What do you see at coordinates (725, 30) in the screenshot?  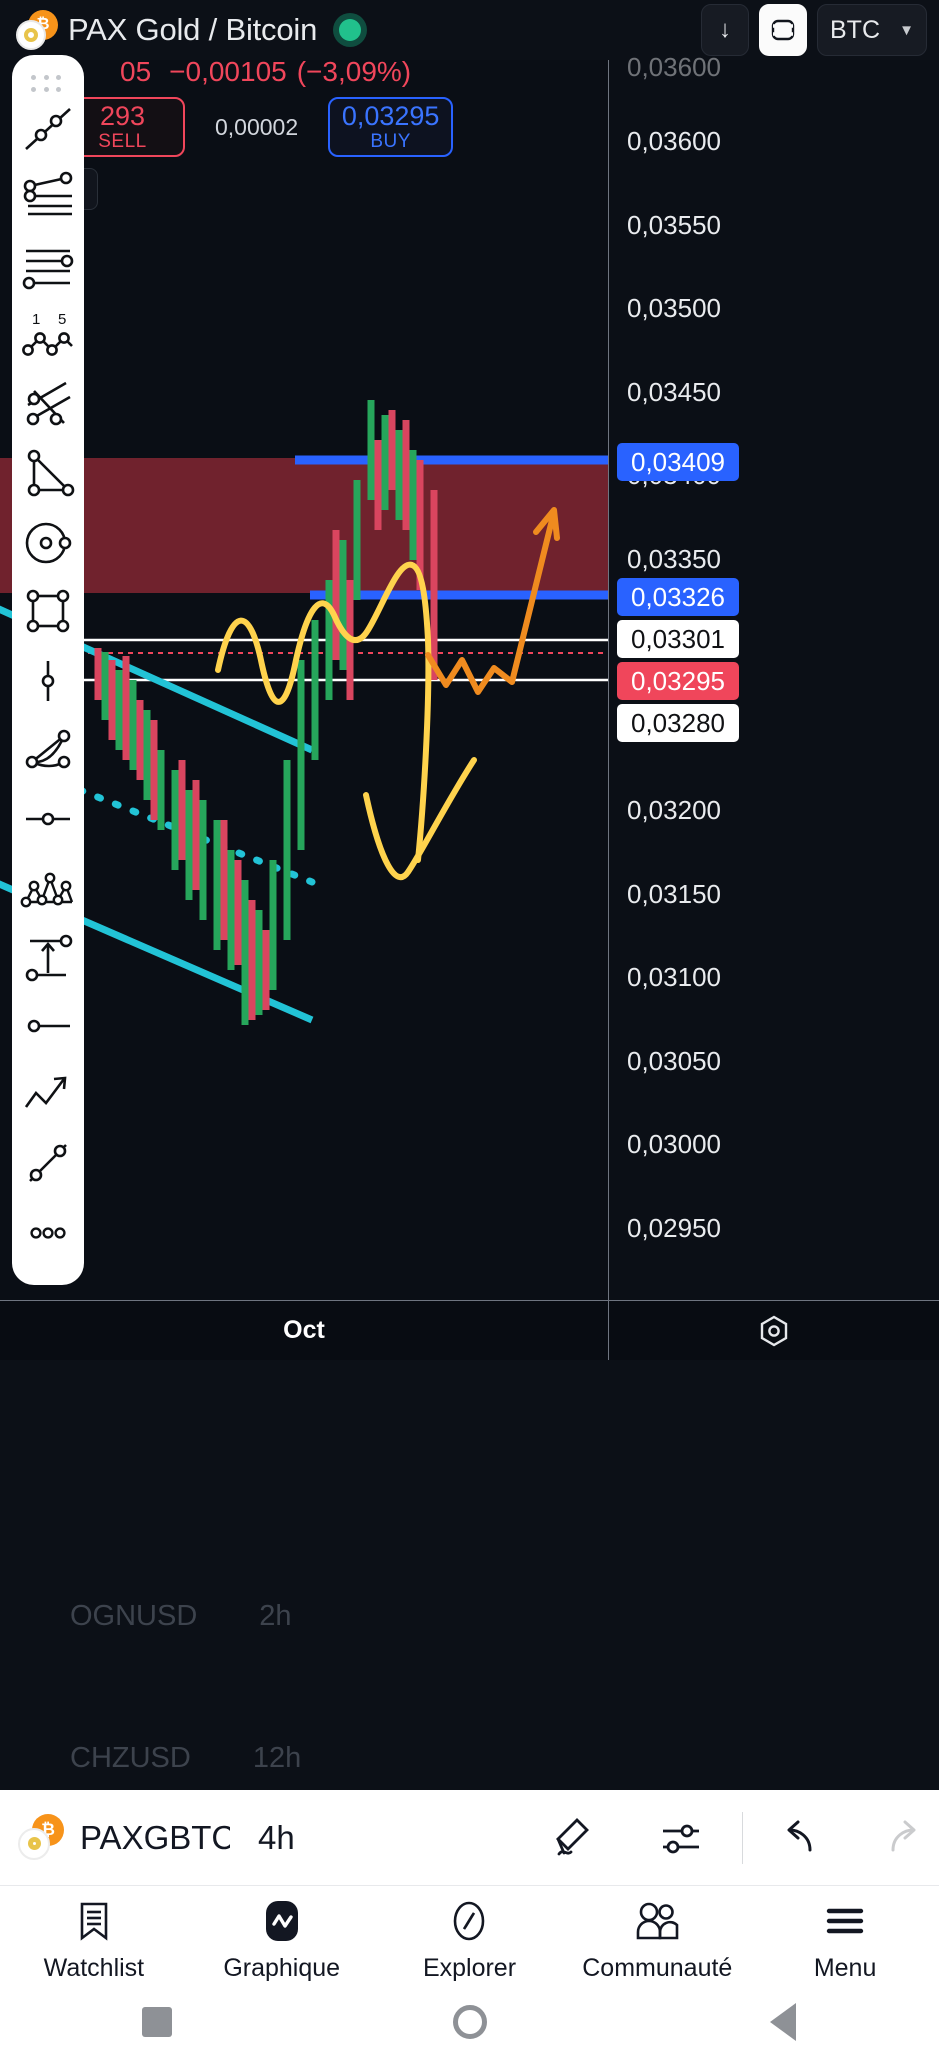 I see `download-arrow-icon: ↓` at bounding box center [725, 30].